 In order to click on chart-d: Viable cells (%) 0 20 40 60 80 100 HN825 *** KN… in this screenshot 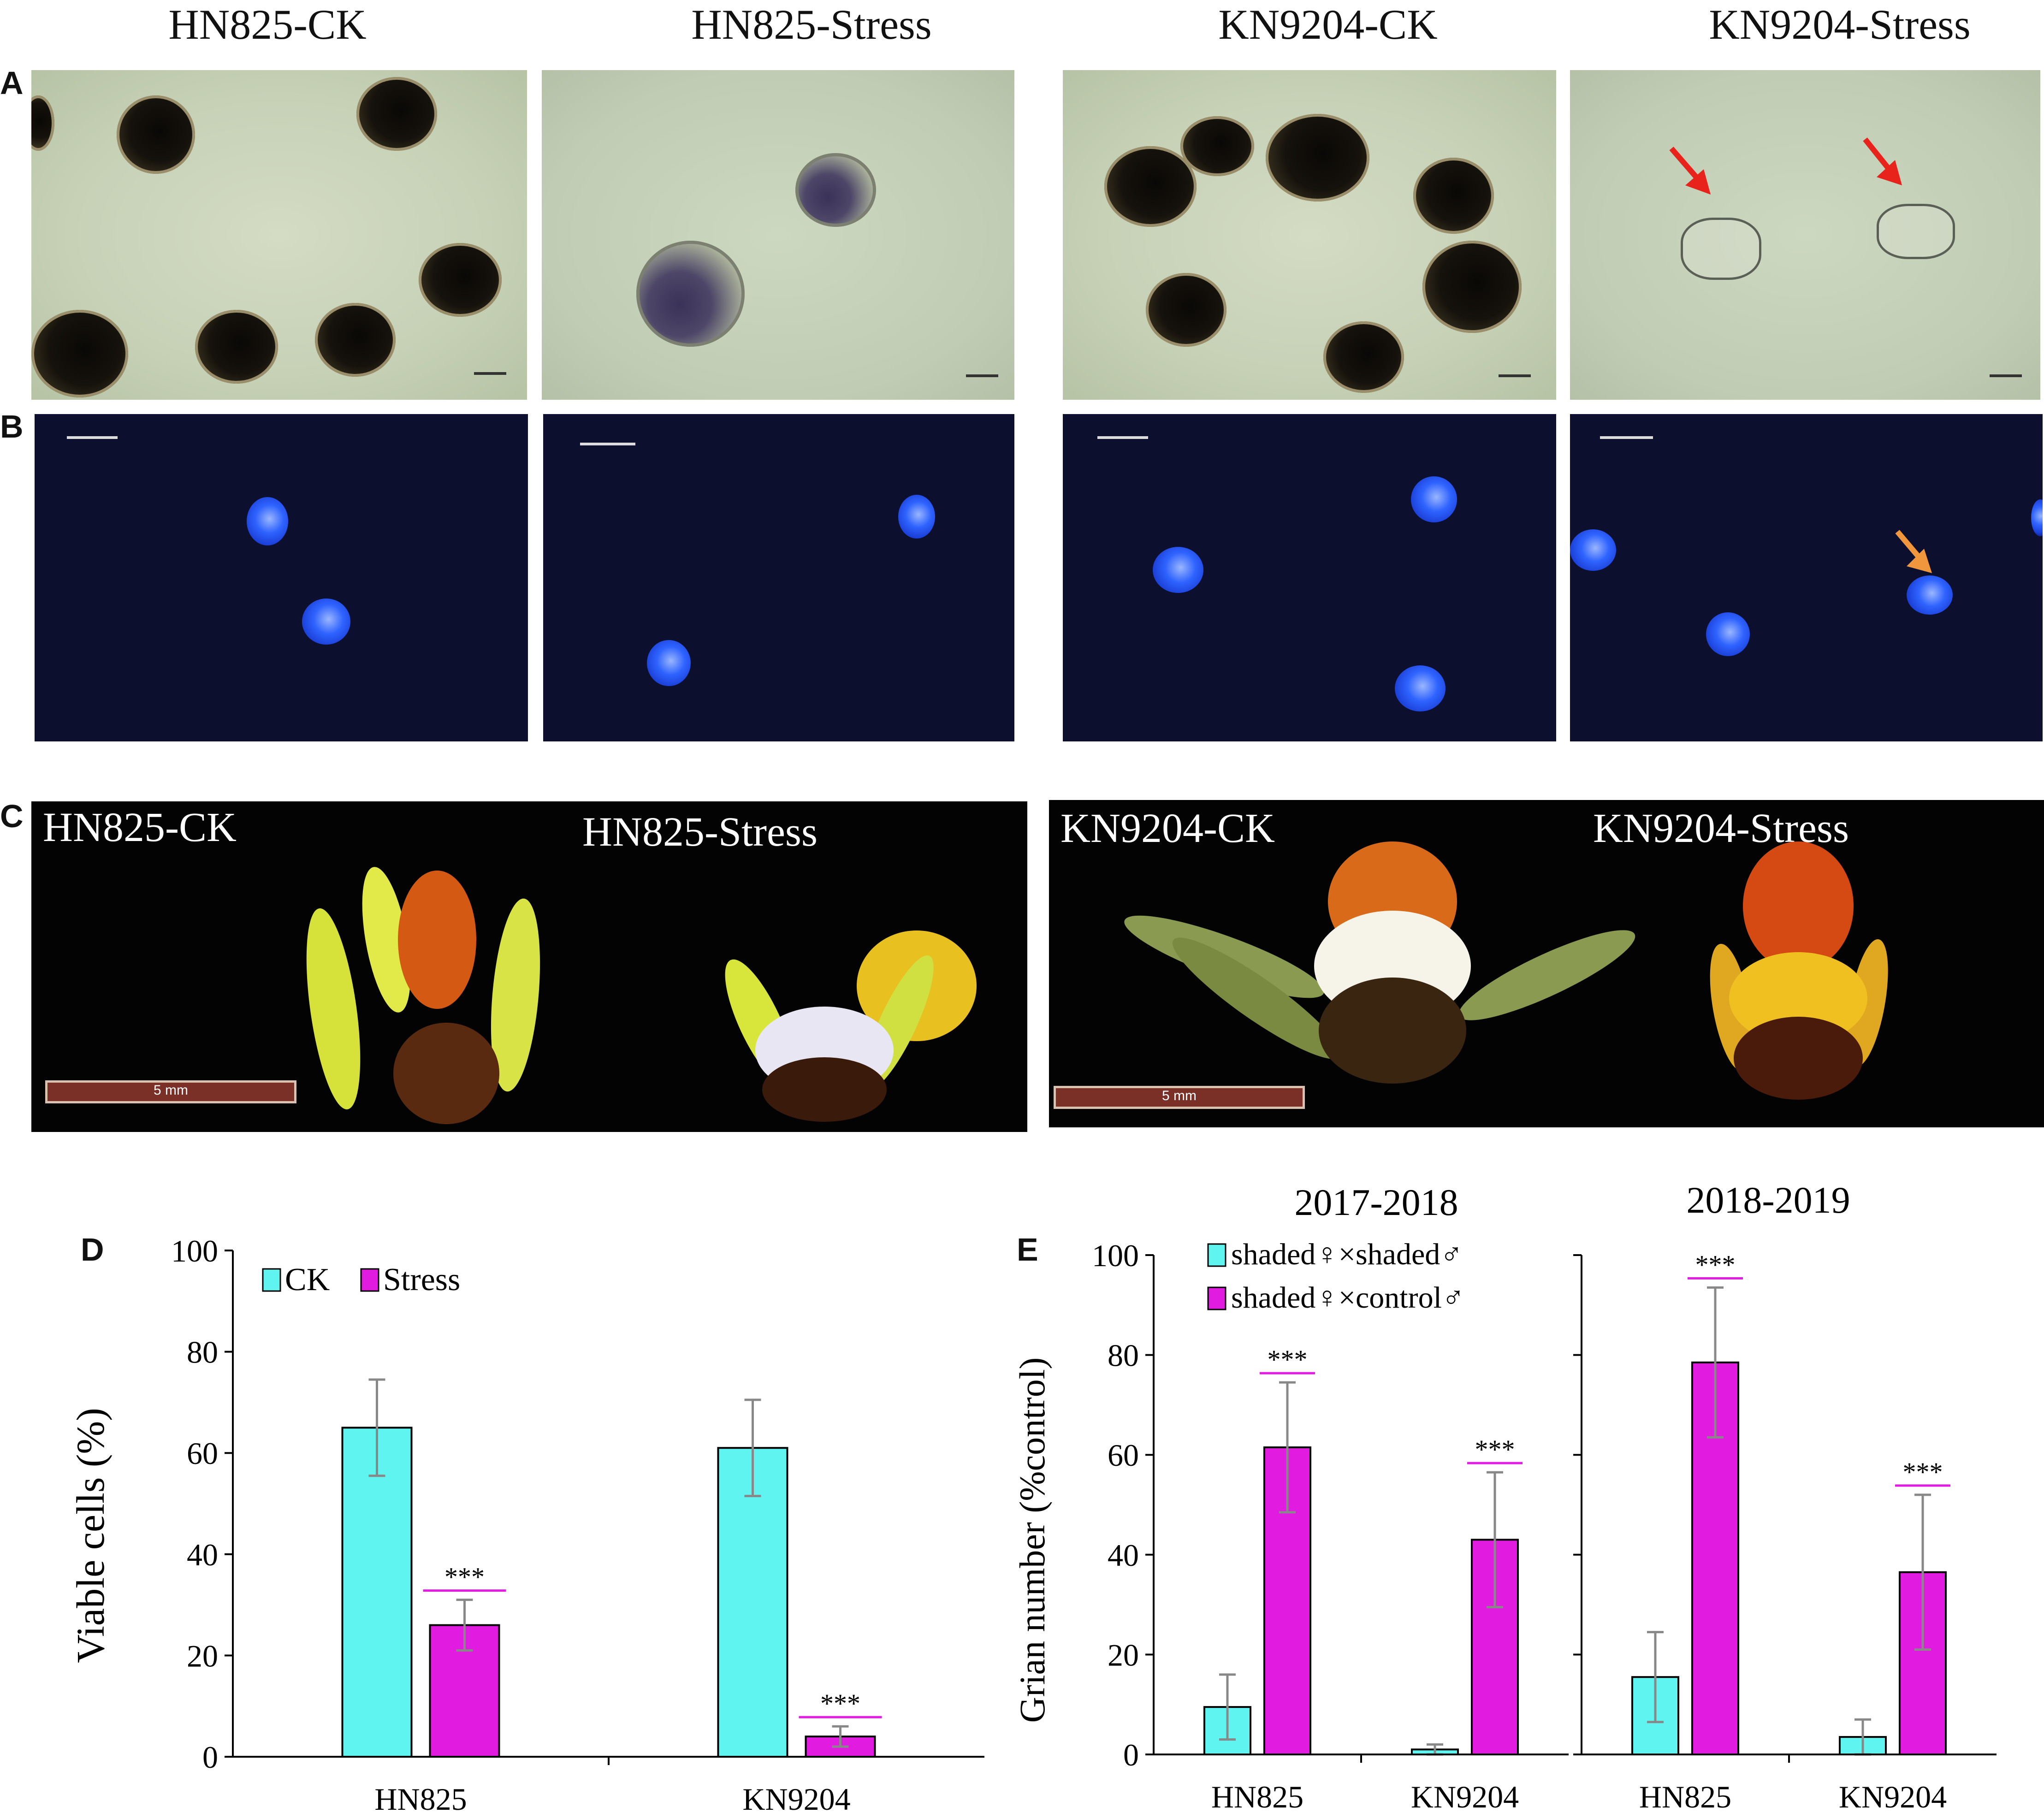, I will do `click(526, 1525)`.